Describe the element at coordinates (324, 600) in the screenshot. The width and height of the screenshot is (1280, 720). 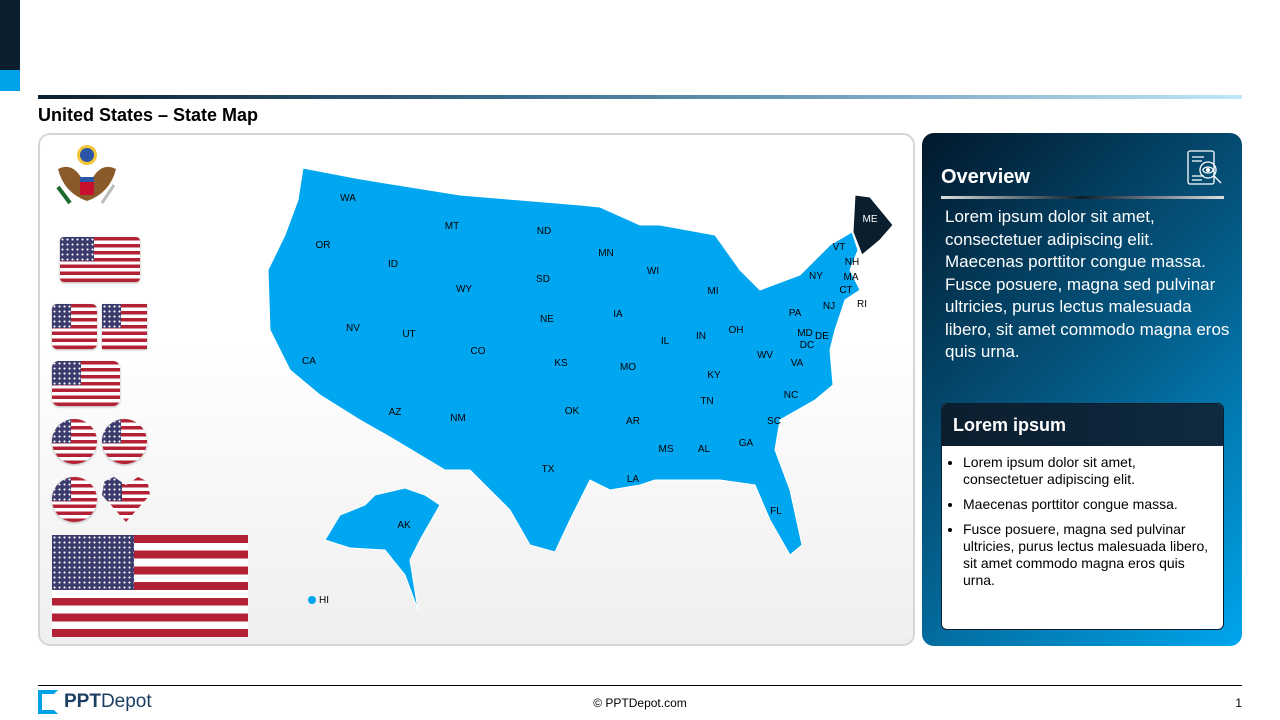
I see `state-label-hi: HI` at that location.